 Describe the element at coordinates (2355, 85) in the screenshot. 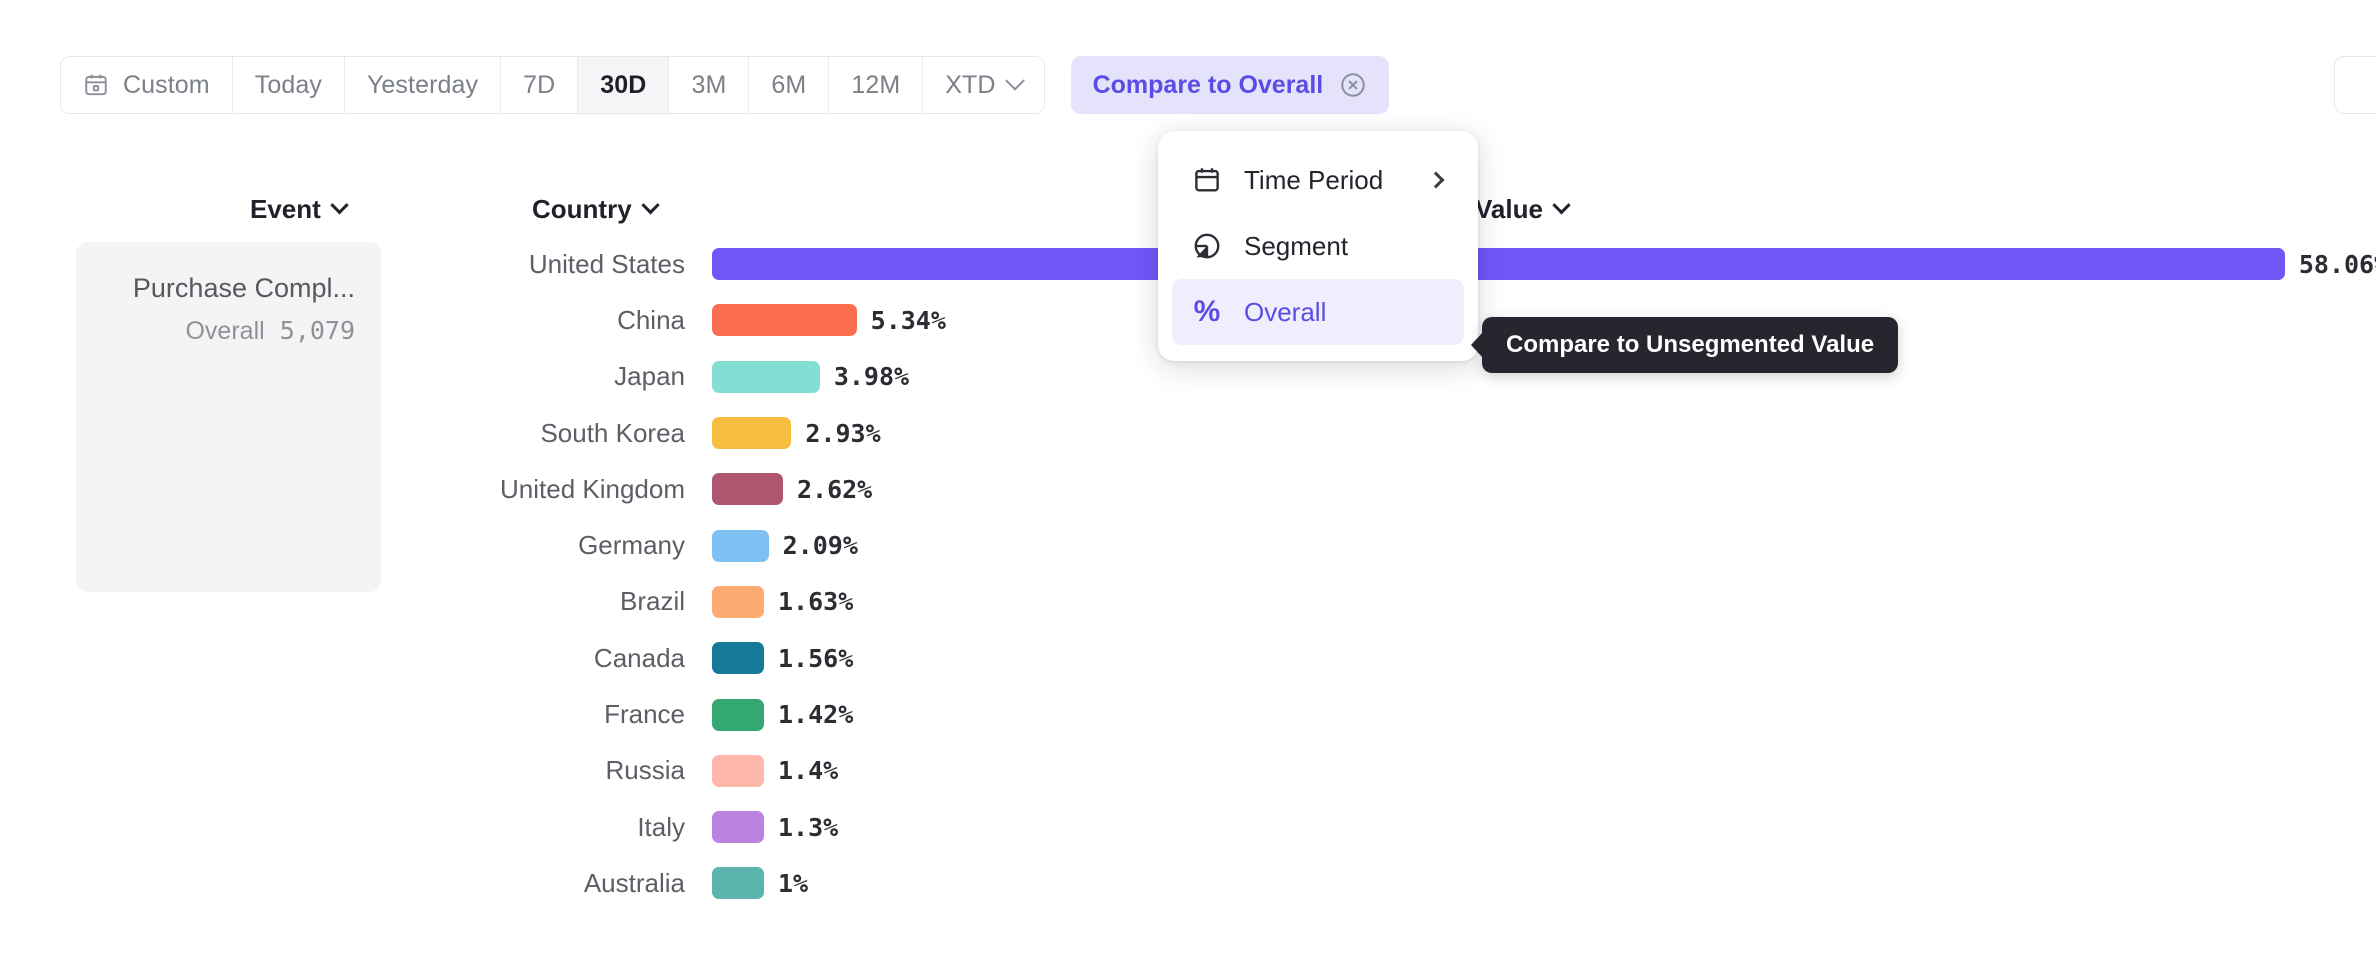

I see `toolbar-right-partial-control` at that location.